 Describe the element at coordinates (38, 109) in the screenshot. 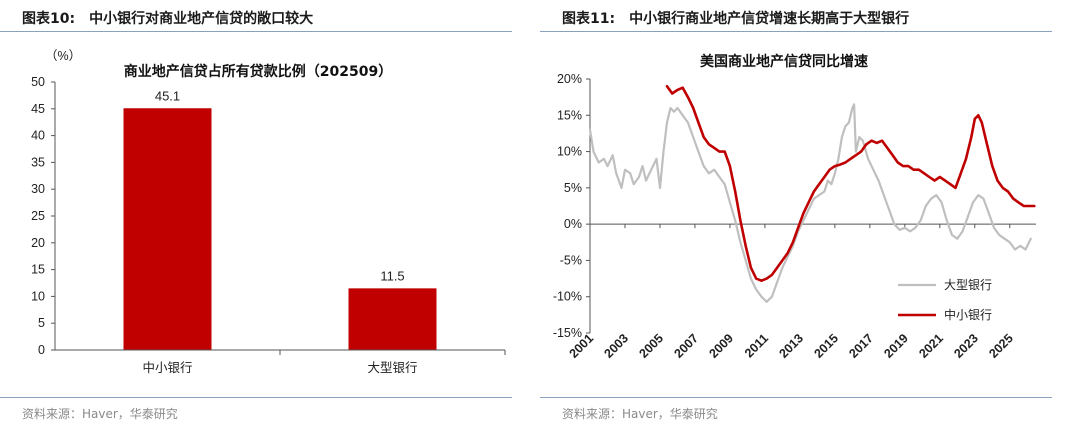

I see `bar-y-tick-label: 45` at that location.